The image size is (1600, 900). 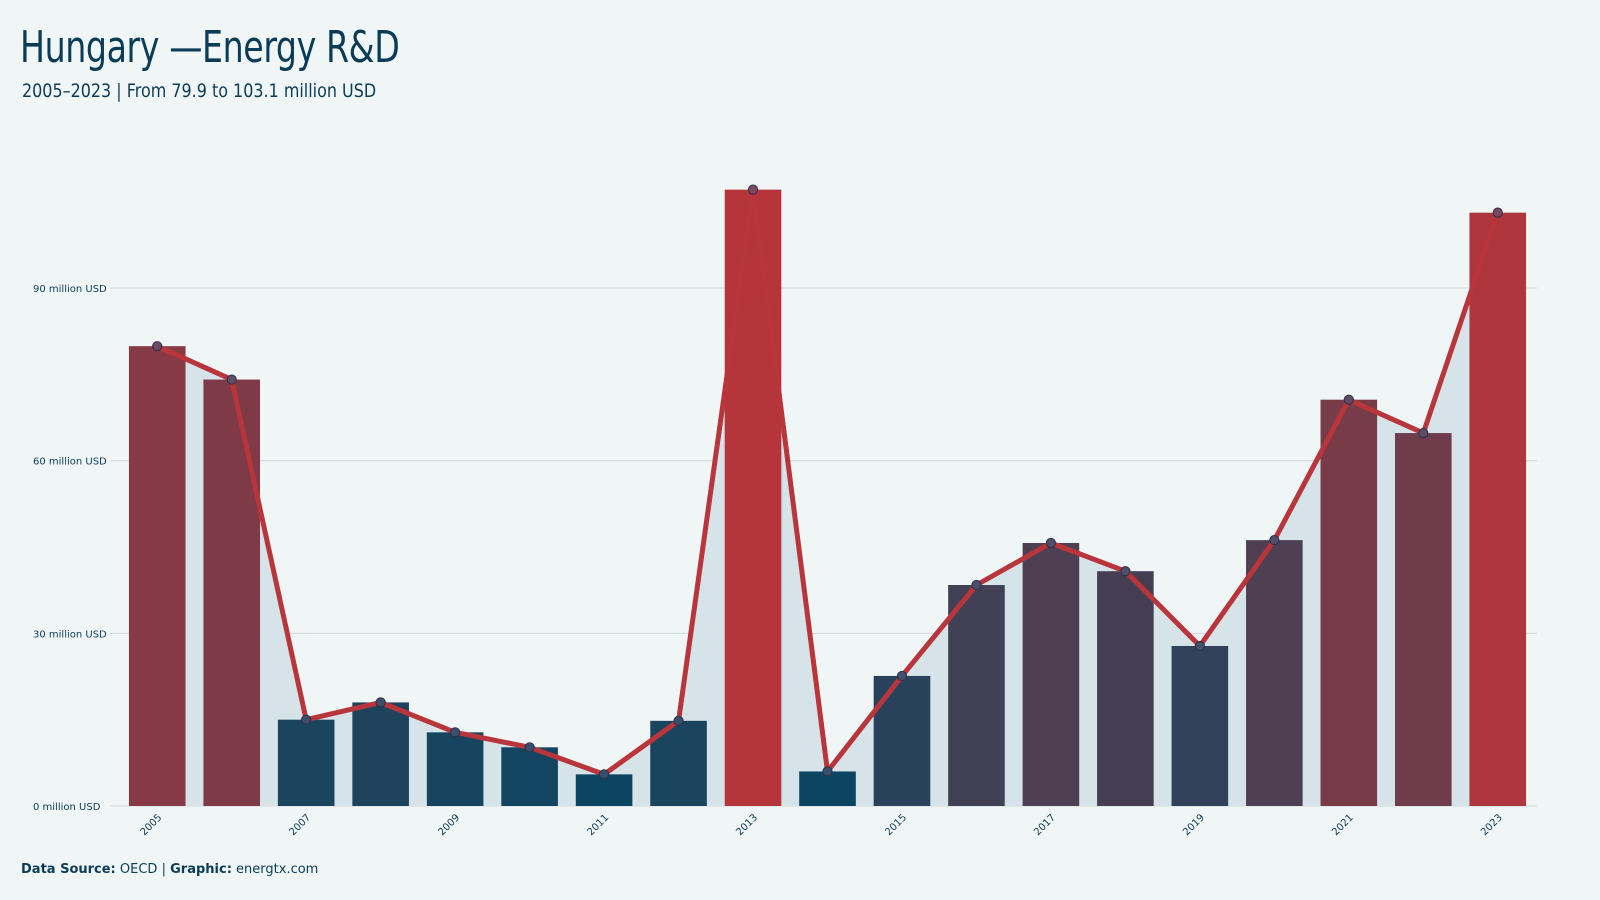 I want to click on bar-2018, so click(x=1125, y=688).